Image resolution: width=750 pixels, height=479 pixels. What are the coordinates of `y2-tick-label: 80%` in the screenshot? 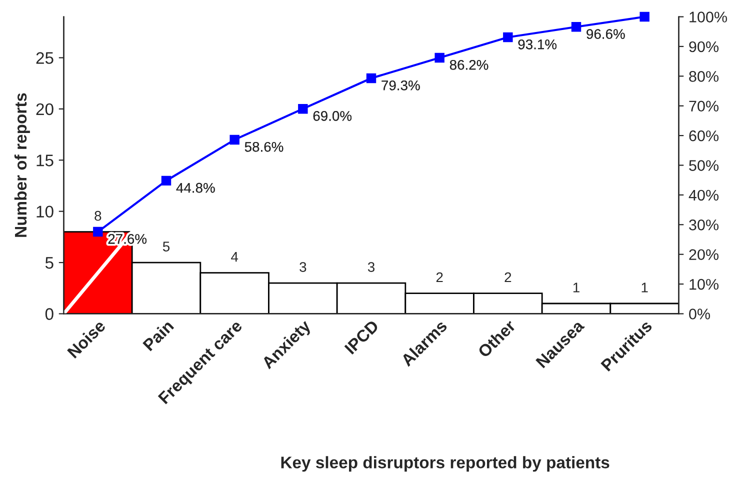 It's located at (704, 76).